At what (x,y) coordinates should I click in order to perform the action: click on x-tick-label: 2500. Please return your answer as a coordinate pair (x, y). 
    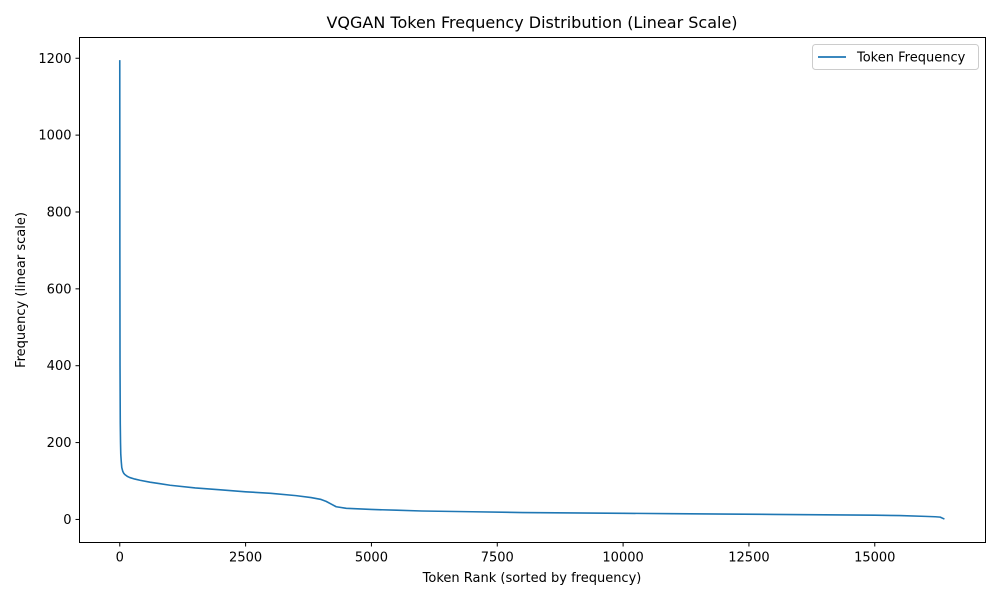
    Looking at the image, I should click on (245, 558).